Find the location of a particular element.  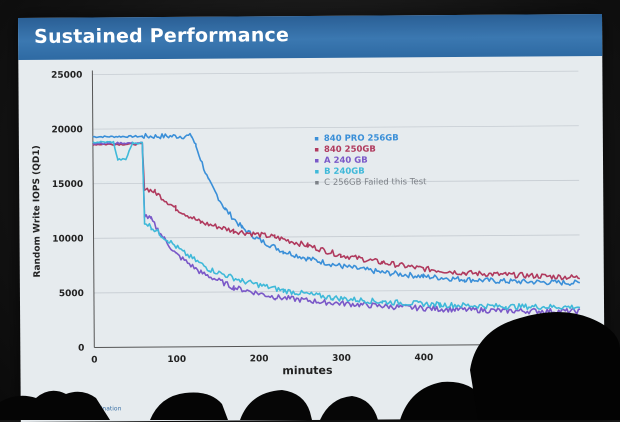

legend-entry: B 240GB is located at coordinates (344, 172).